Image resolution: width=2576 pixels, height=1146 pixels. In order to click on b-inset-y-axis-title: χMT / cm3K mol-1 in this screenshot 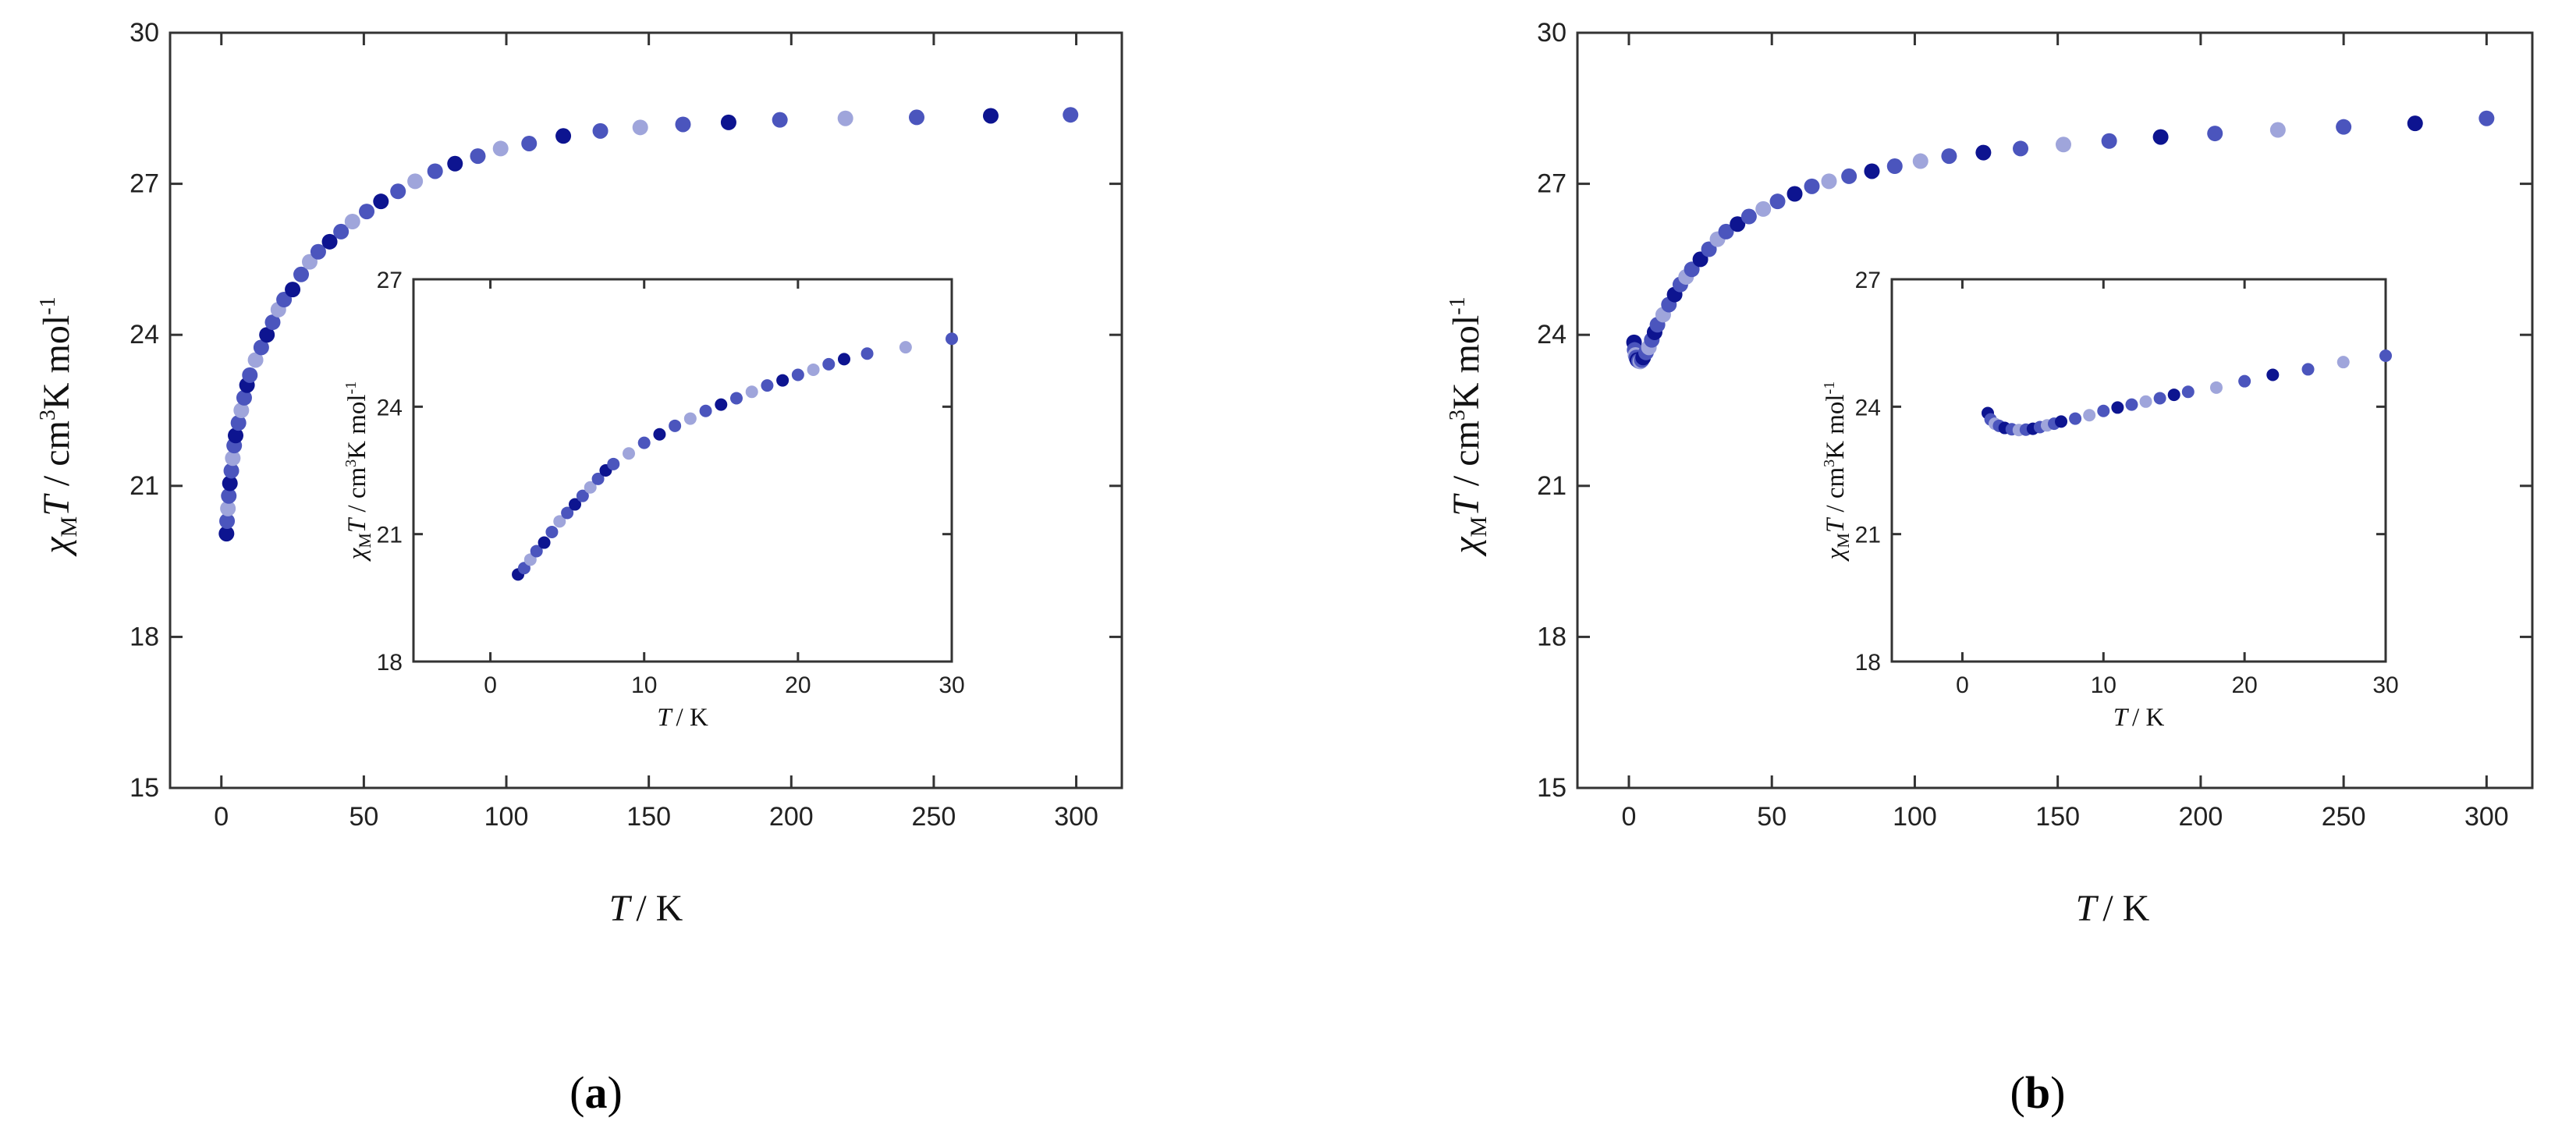, I will do `click(1837, 471)`.